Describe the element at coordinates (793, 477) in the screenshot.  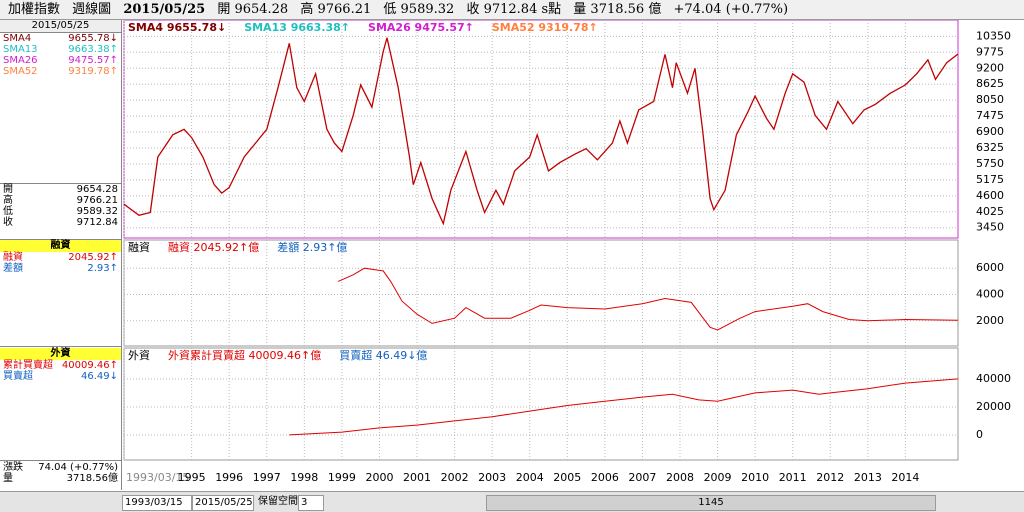
I see `x-tick-label: 2011` at that location.